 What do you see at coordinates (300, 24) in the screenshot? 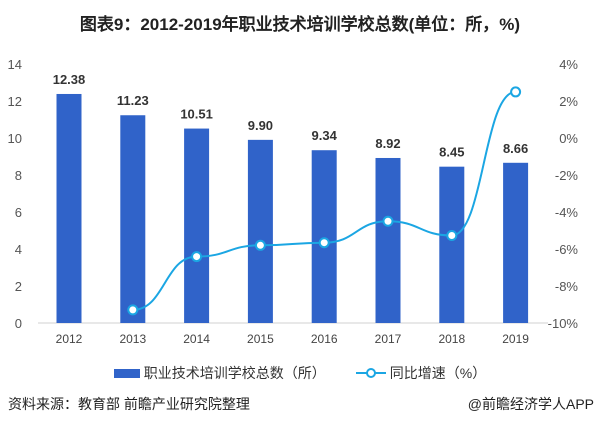
I see `chart-title: 图表9：2012-2019年职业技术培训学校总数(单位：所，%)` at bounding box center [300, 24].